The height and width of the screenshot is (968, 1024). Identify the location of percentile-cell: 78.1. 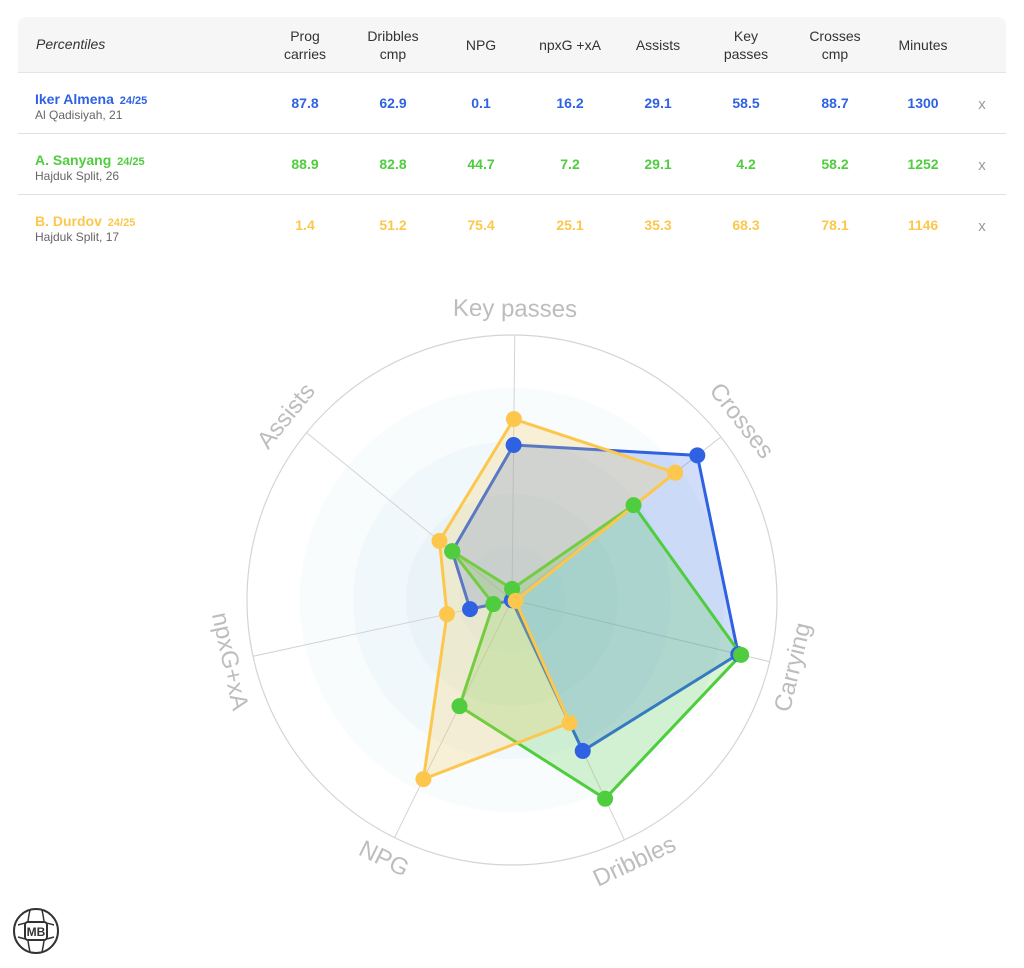
(835, 225).